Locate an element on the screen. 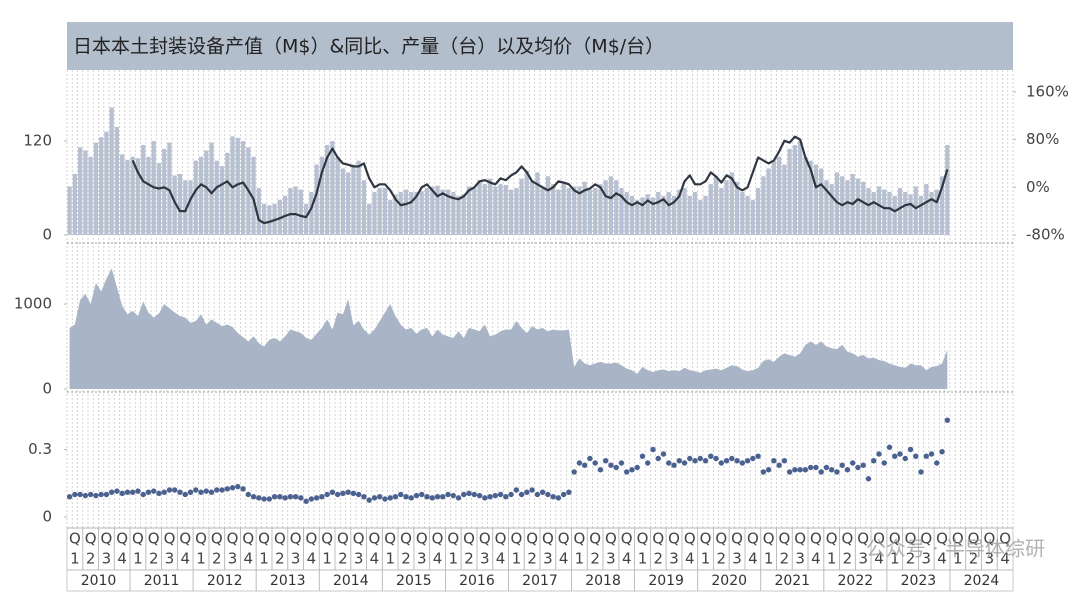 This screenshot has height=592, width=1080. y-tick-label: 1000 is located at coordinates (33, 304).